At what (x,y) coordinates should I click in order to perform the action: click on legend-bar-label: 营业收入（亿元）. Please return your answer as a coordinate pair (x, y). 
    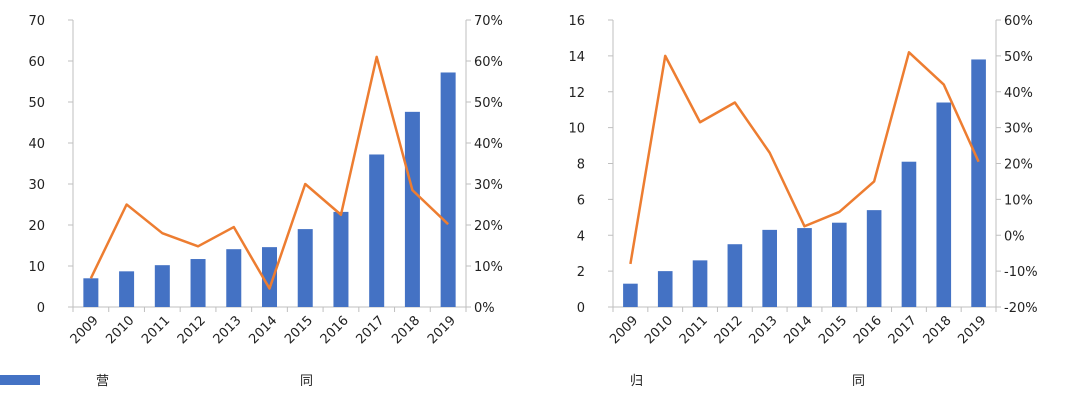
    Looking at the image, I should click on (588, 381).